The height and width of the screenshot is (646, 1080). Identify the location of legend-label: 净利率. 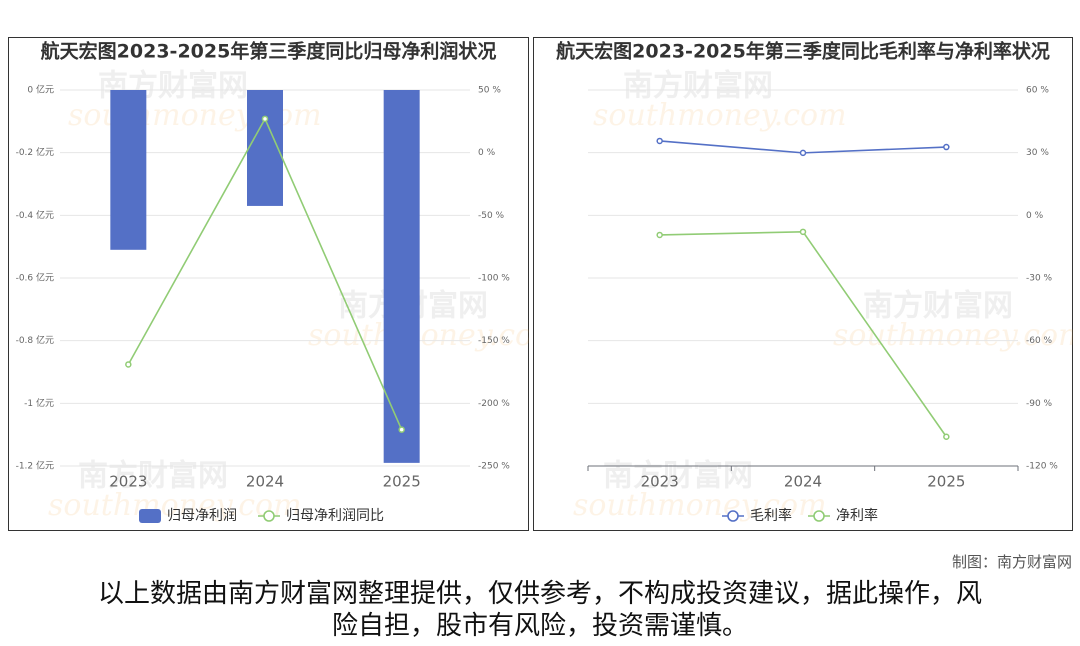
(857, 515).